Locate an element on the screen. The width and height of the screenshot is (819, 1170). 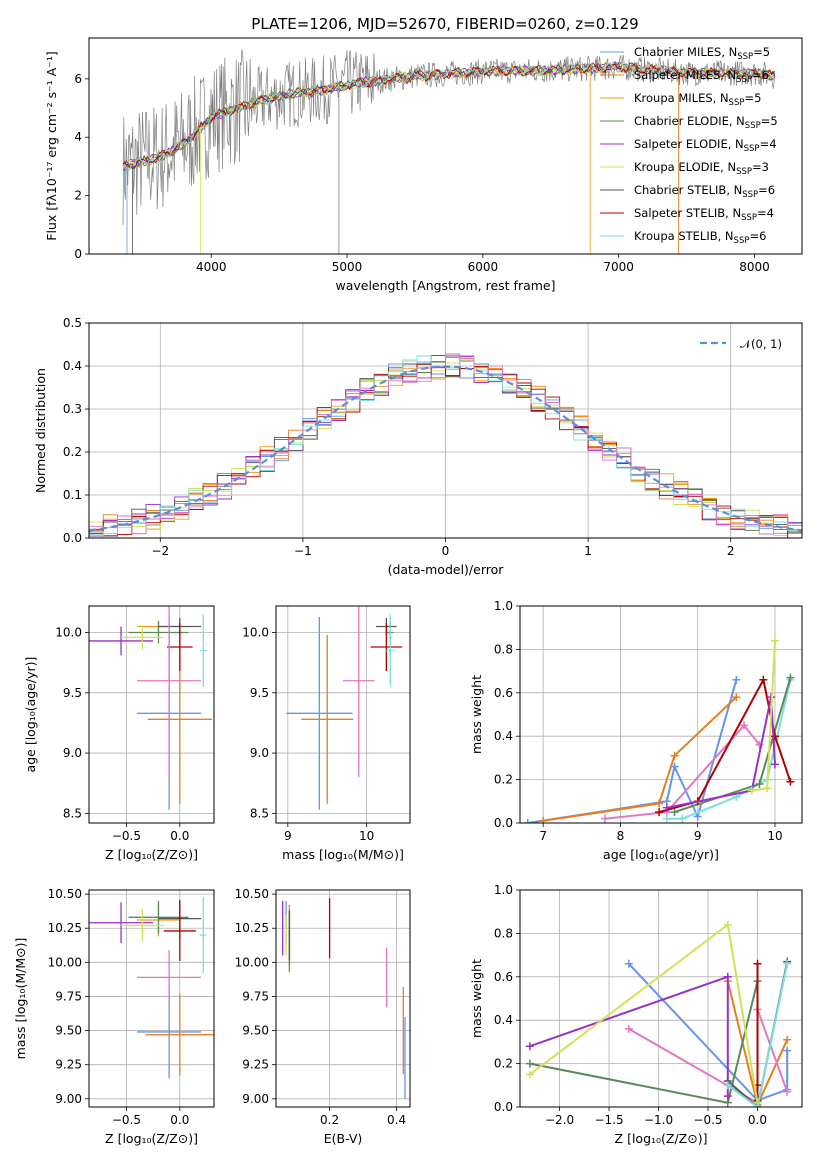
plot-area-age_vs_Z is located at coordinates (151, 714).